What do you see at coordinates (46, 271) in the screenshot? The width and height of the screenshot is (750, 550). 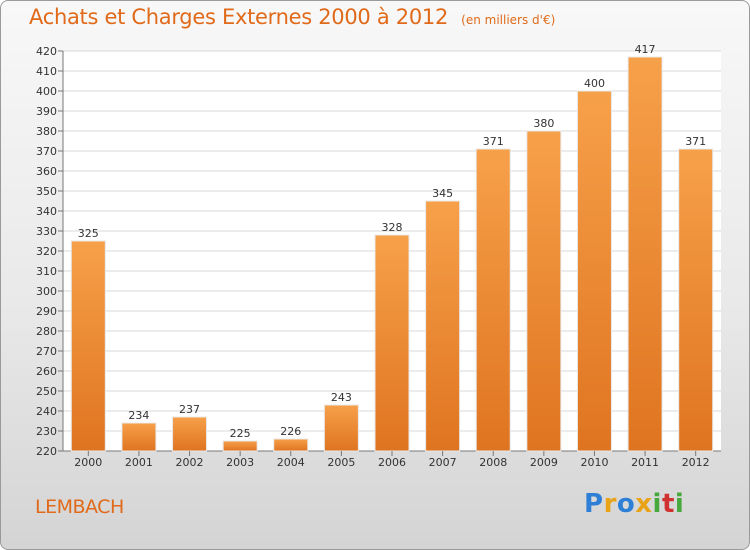 I see `y-tick-label: 310` at bounding box center [46, 271].